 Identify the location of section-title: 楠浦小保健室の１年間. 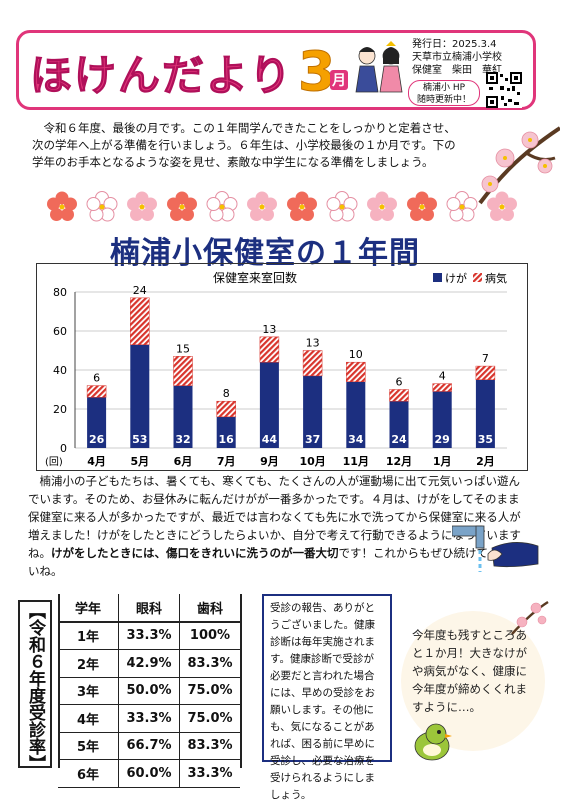
(265, 253).